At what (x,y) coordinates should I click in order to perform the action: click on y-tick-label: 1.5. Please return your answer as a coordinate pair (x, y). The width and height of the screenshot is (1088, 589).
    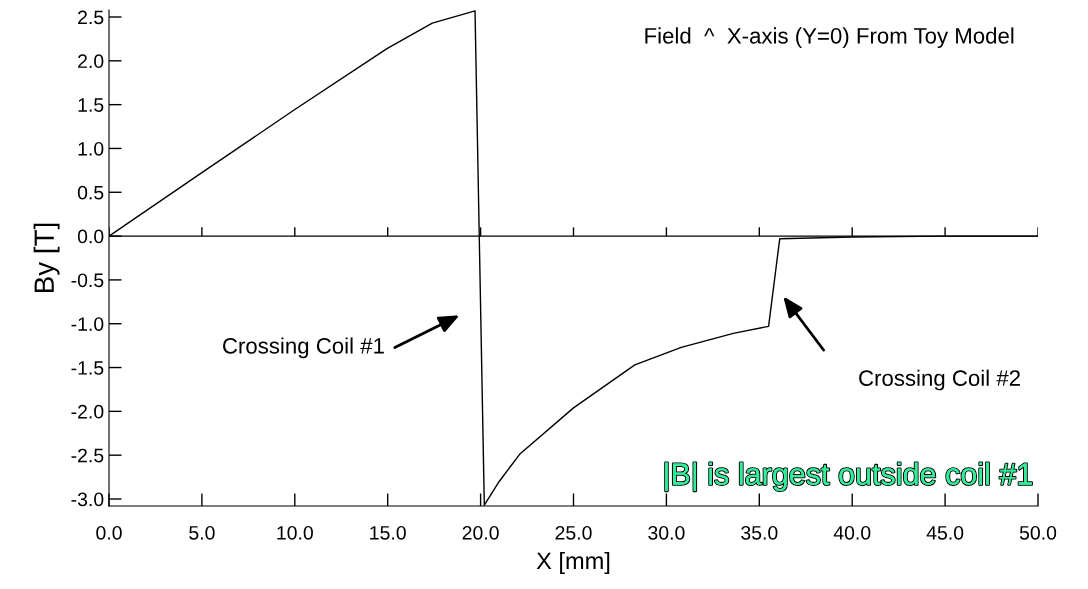
    Looking at the image, I should click on (91, 105).